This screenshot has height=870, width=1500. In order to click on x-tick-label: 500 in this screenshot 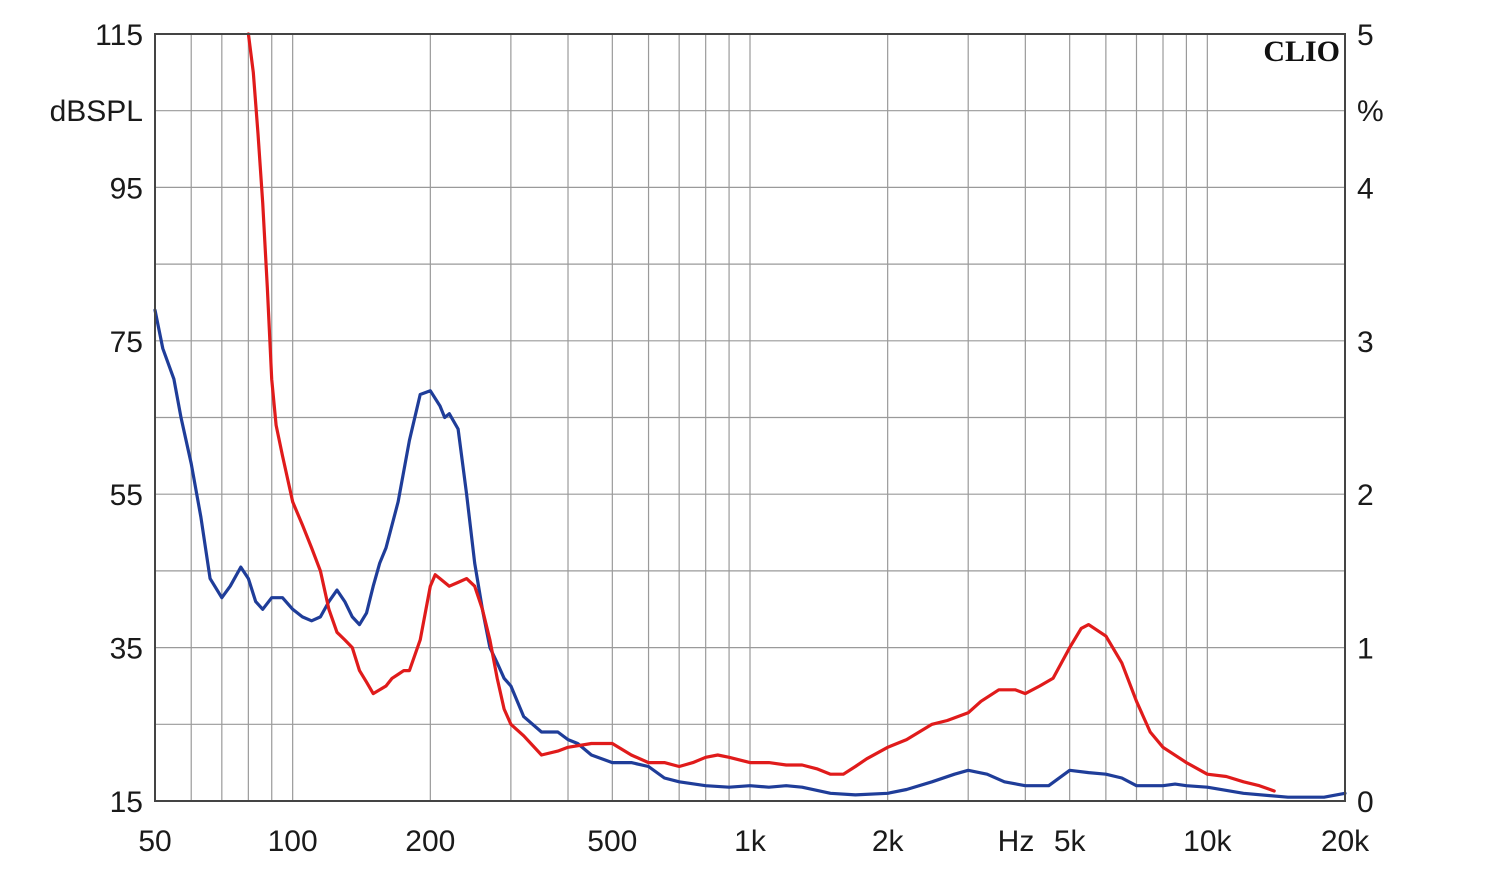, I will do `click(612, 841)`.